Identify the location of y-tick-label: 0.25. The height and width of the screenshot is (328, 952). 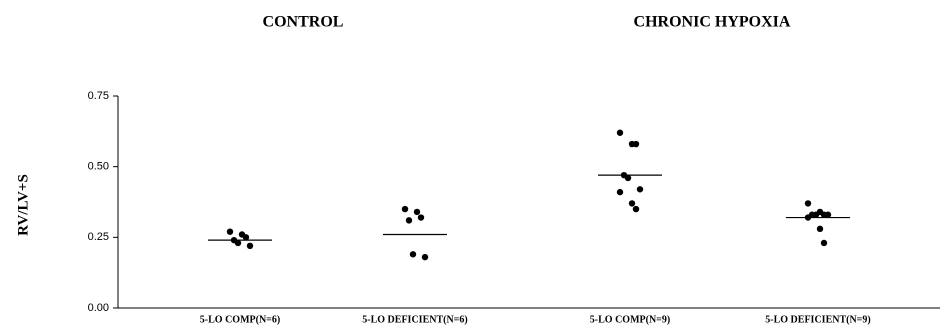
(98, 237).